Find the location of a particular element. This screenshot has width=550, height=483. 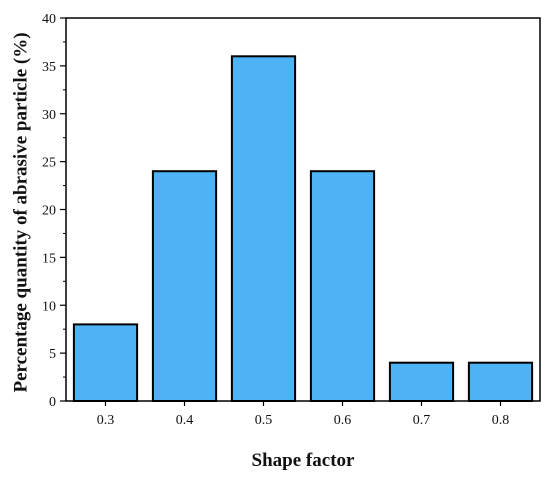

y-tick-label: 40 is located at coordinates (49, 19).